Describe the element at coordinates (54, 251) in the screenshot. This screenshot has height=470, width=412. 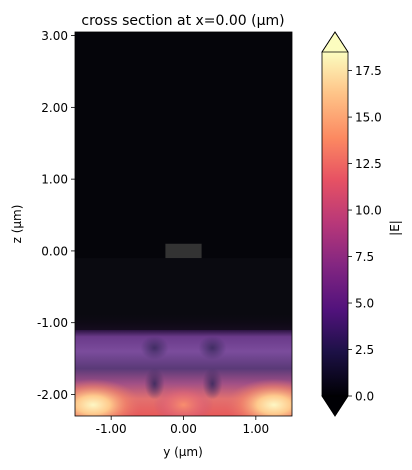
I see `y-tick-label: 0.00` at that location.